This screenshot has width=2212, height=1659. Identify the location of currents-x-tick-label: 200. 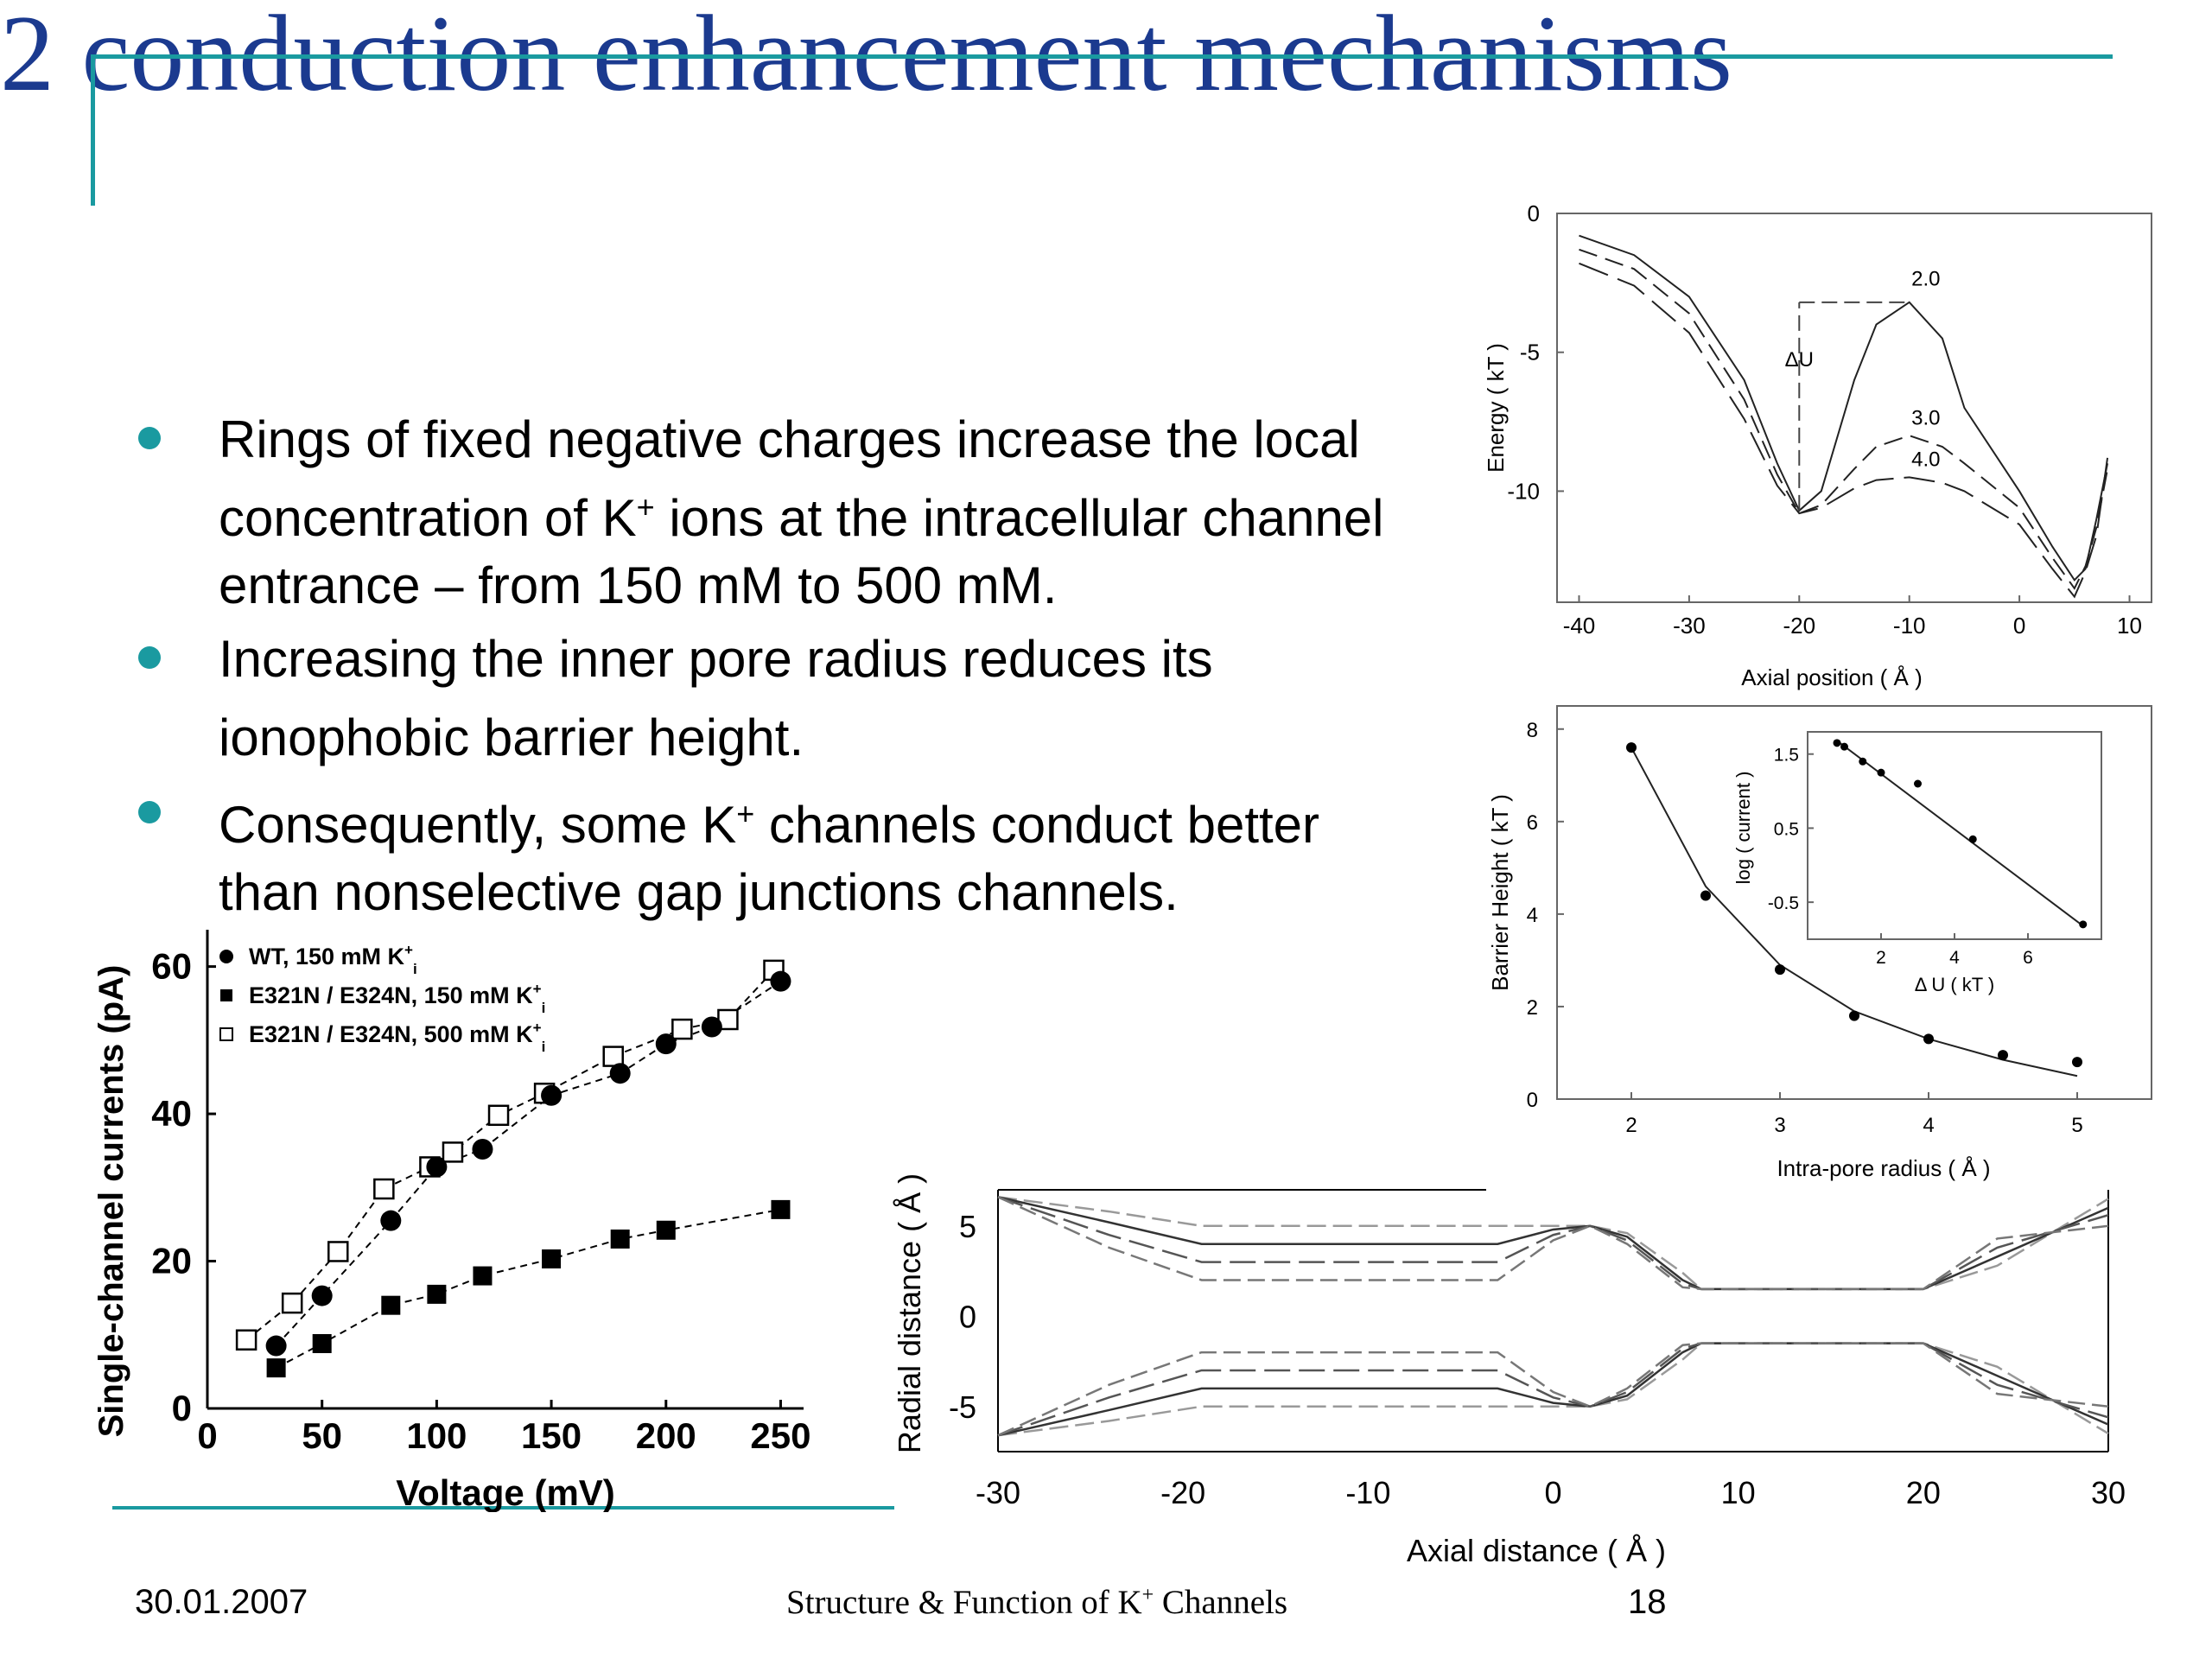
(666, 1435).